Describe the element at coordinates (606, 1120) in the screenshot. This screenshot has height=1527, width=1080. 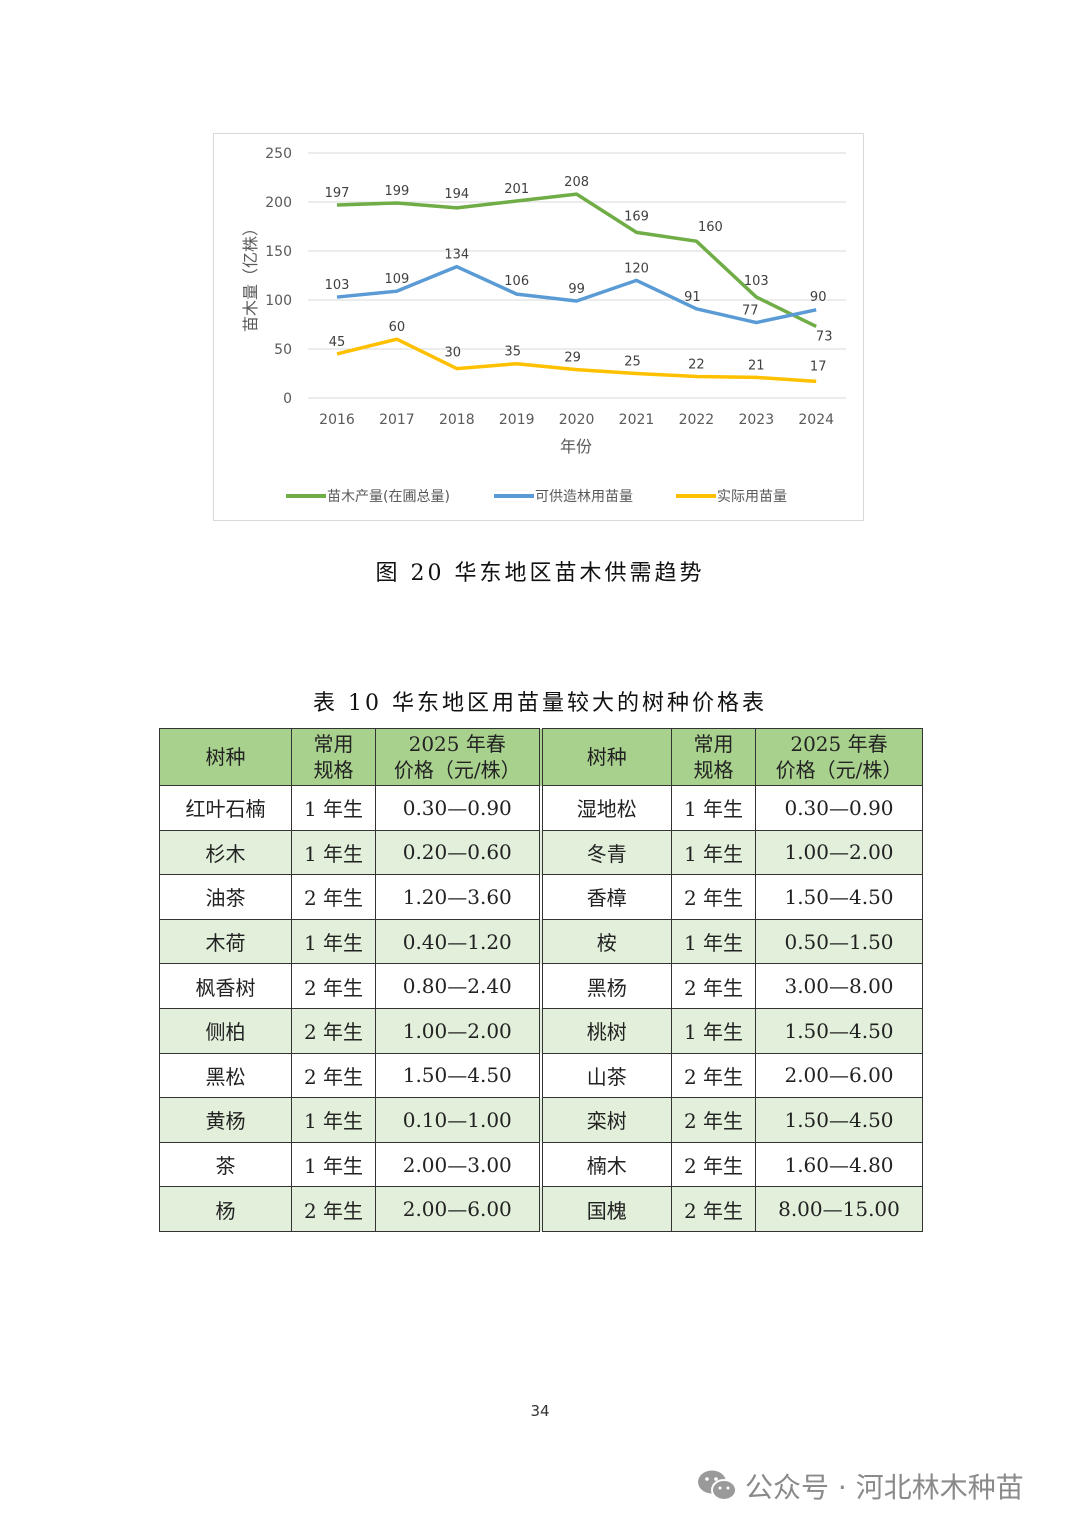
I see `table-cell: 栾树` at that location.